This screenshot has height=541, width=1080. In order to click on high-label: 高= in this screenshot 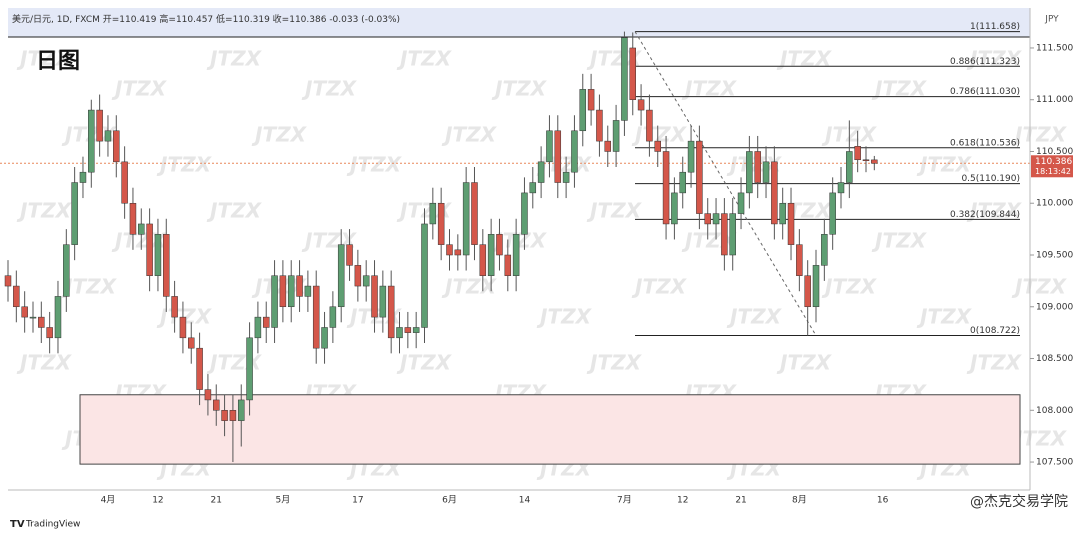, I will do `click(167, 19)`.